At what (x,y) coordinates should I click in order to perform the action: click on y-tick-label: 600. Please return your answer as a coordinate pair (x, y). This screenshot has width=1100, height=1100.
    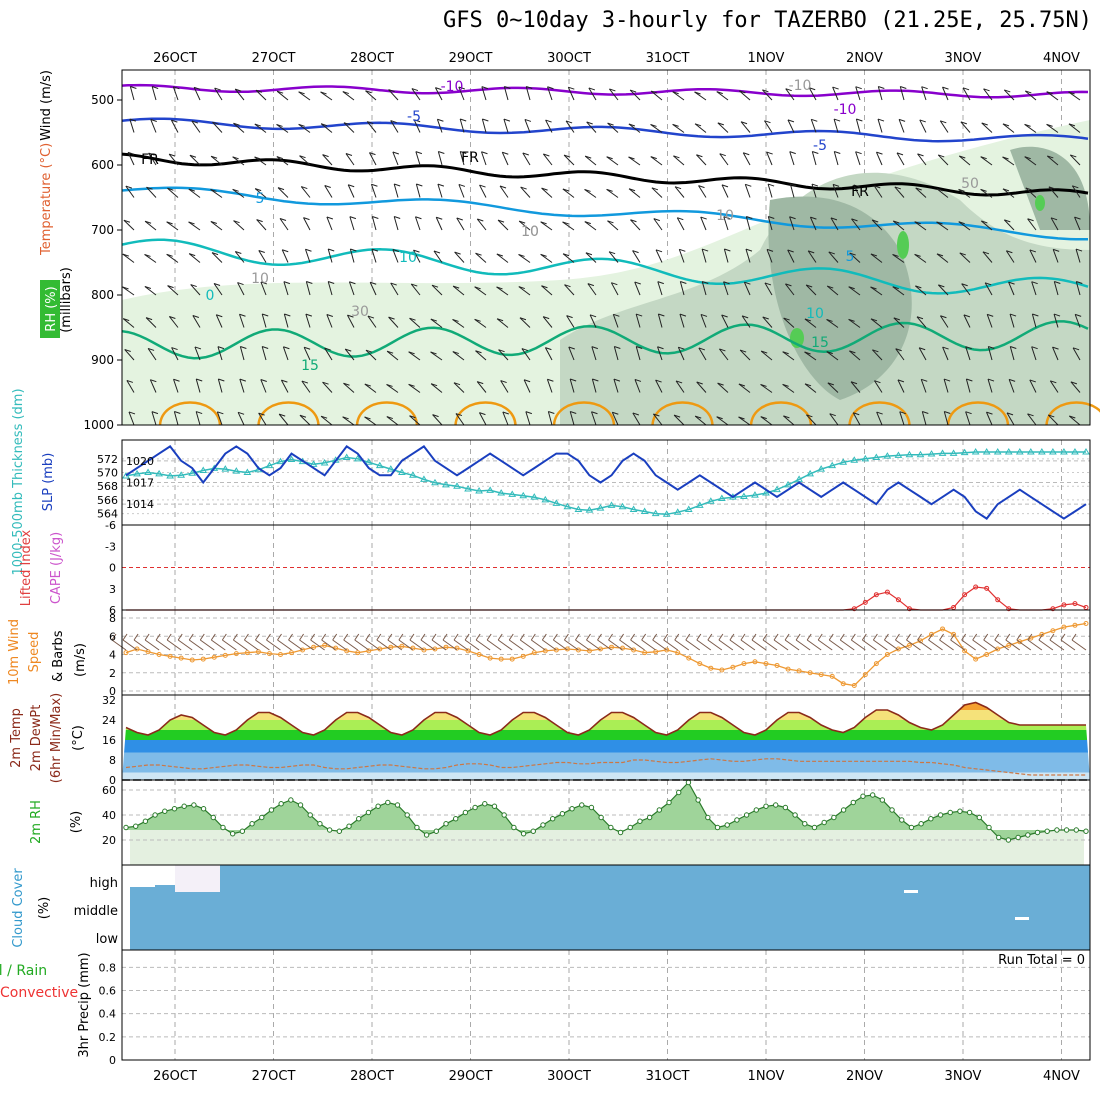
    Looking at the image, I should click on (102, 165).